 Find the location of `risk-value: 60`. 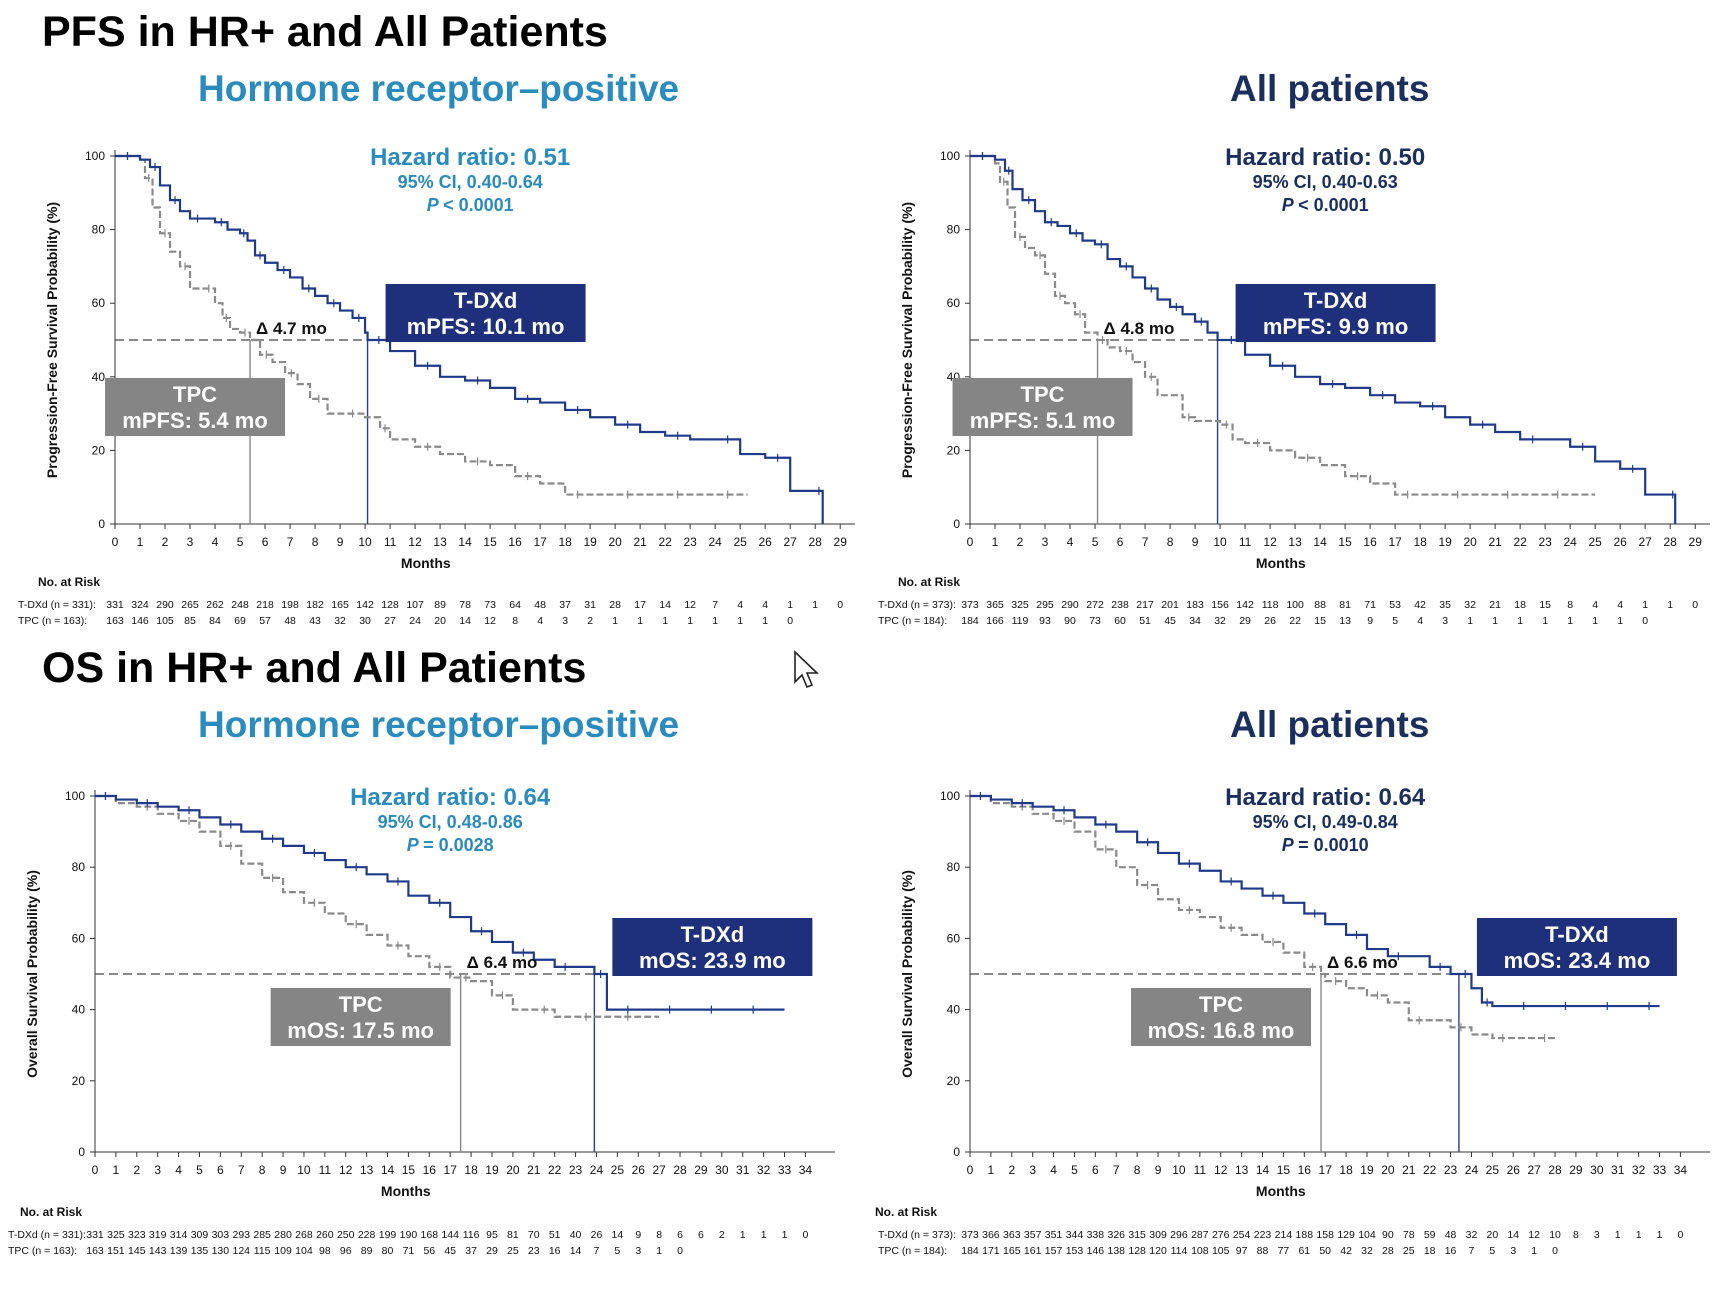

risk-value: 60 is located at coordinates (1120, 621).